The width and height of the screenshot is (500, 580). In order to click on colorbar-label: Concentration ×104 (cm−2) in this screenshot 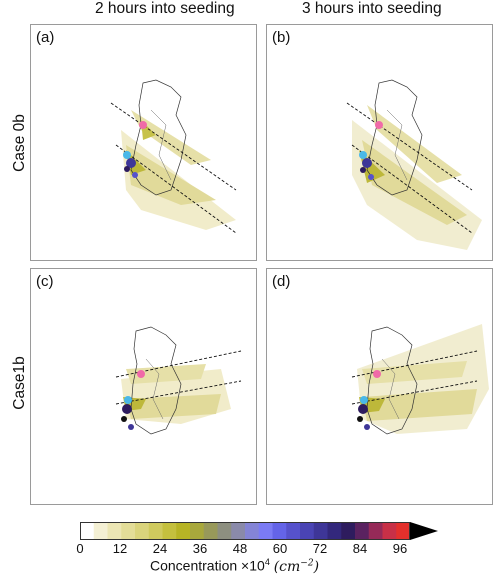, I will do `click(235, 566)`.